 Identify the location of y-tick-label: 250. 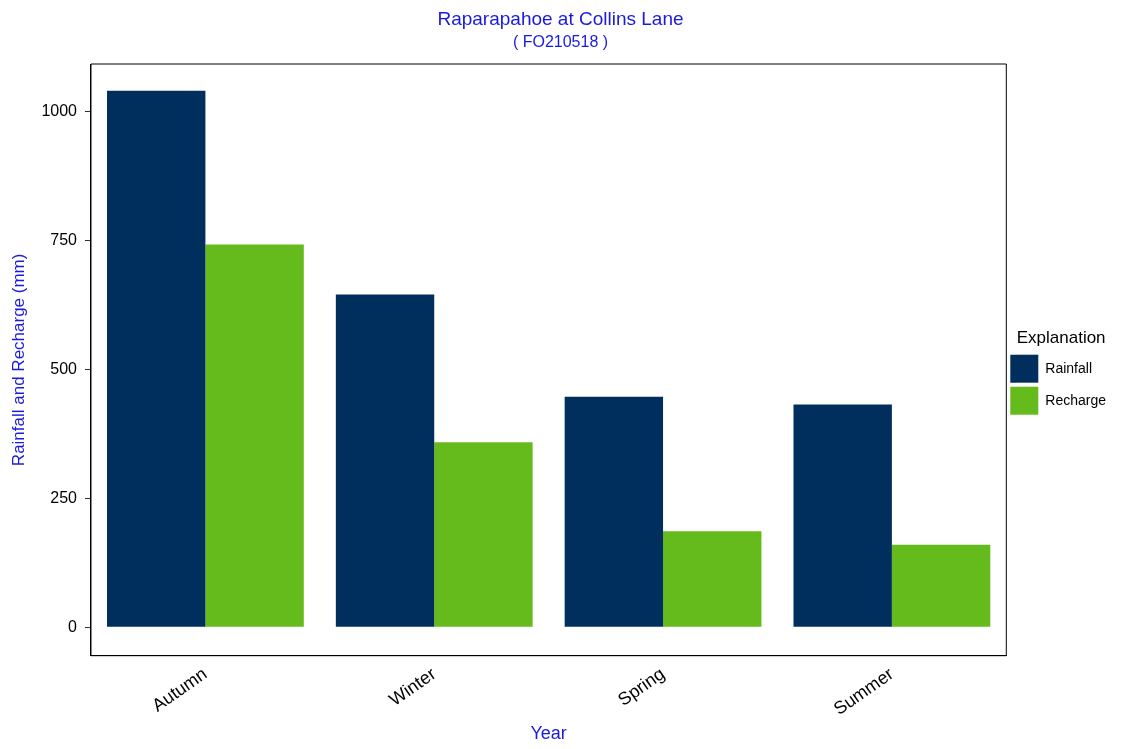
(64, 497).